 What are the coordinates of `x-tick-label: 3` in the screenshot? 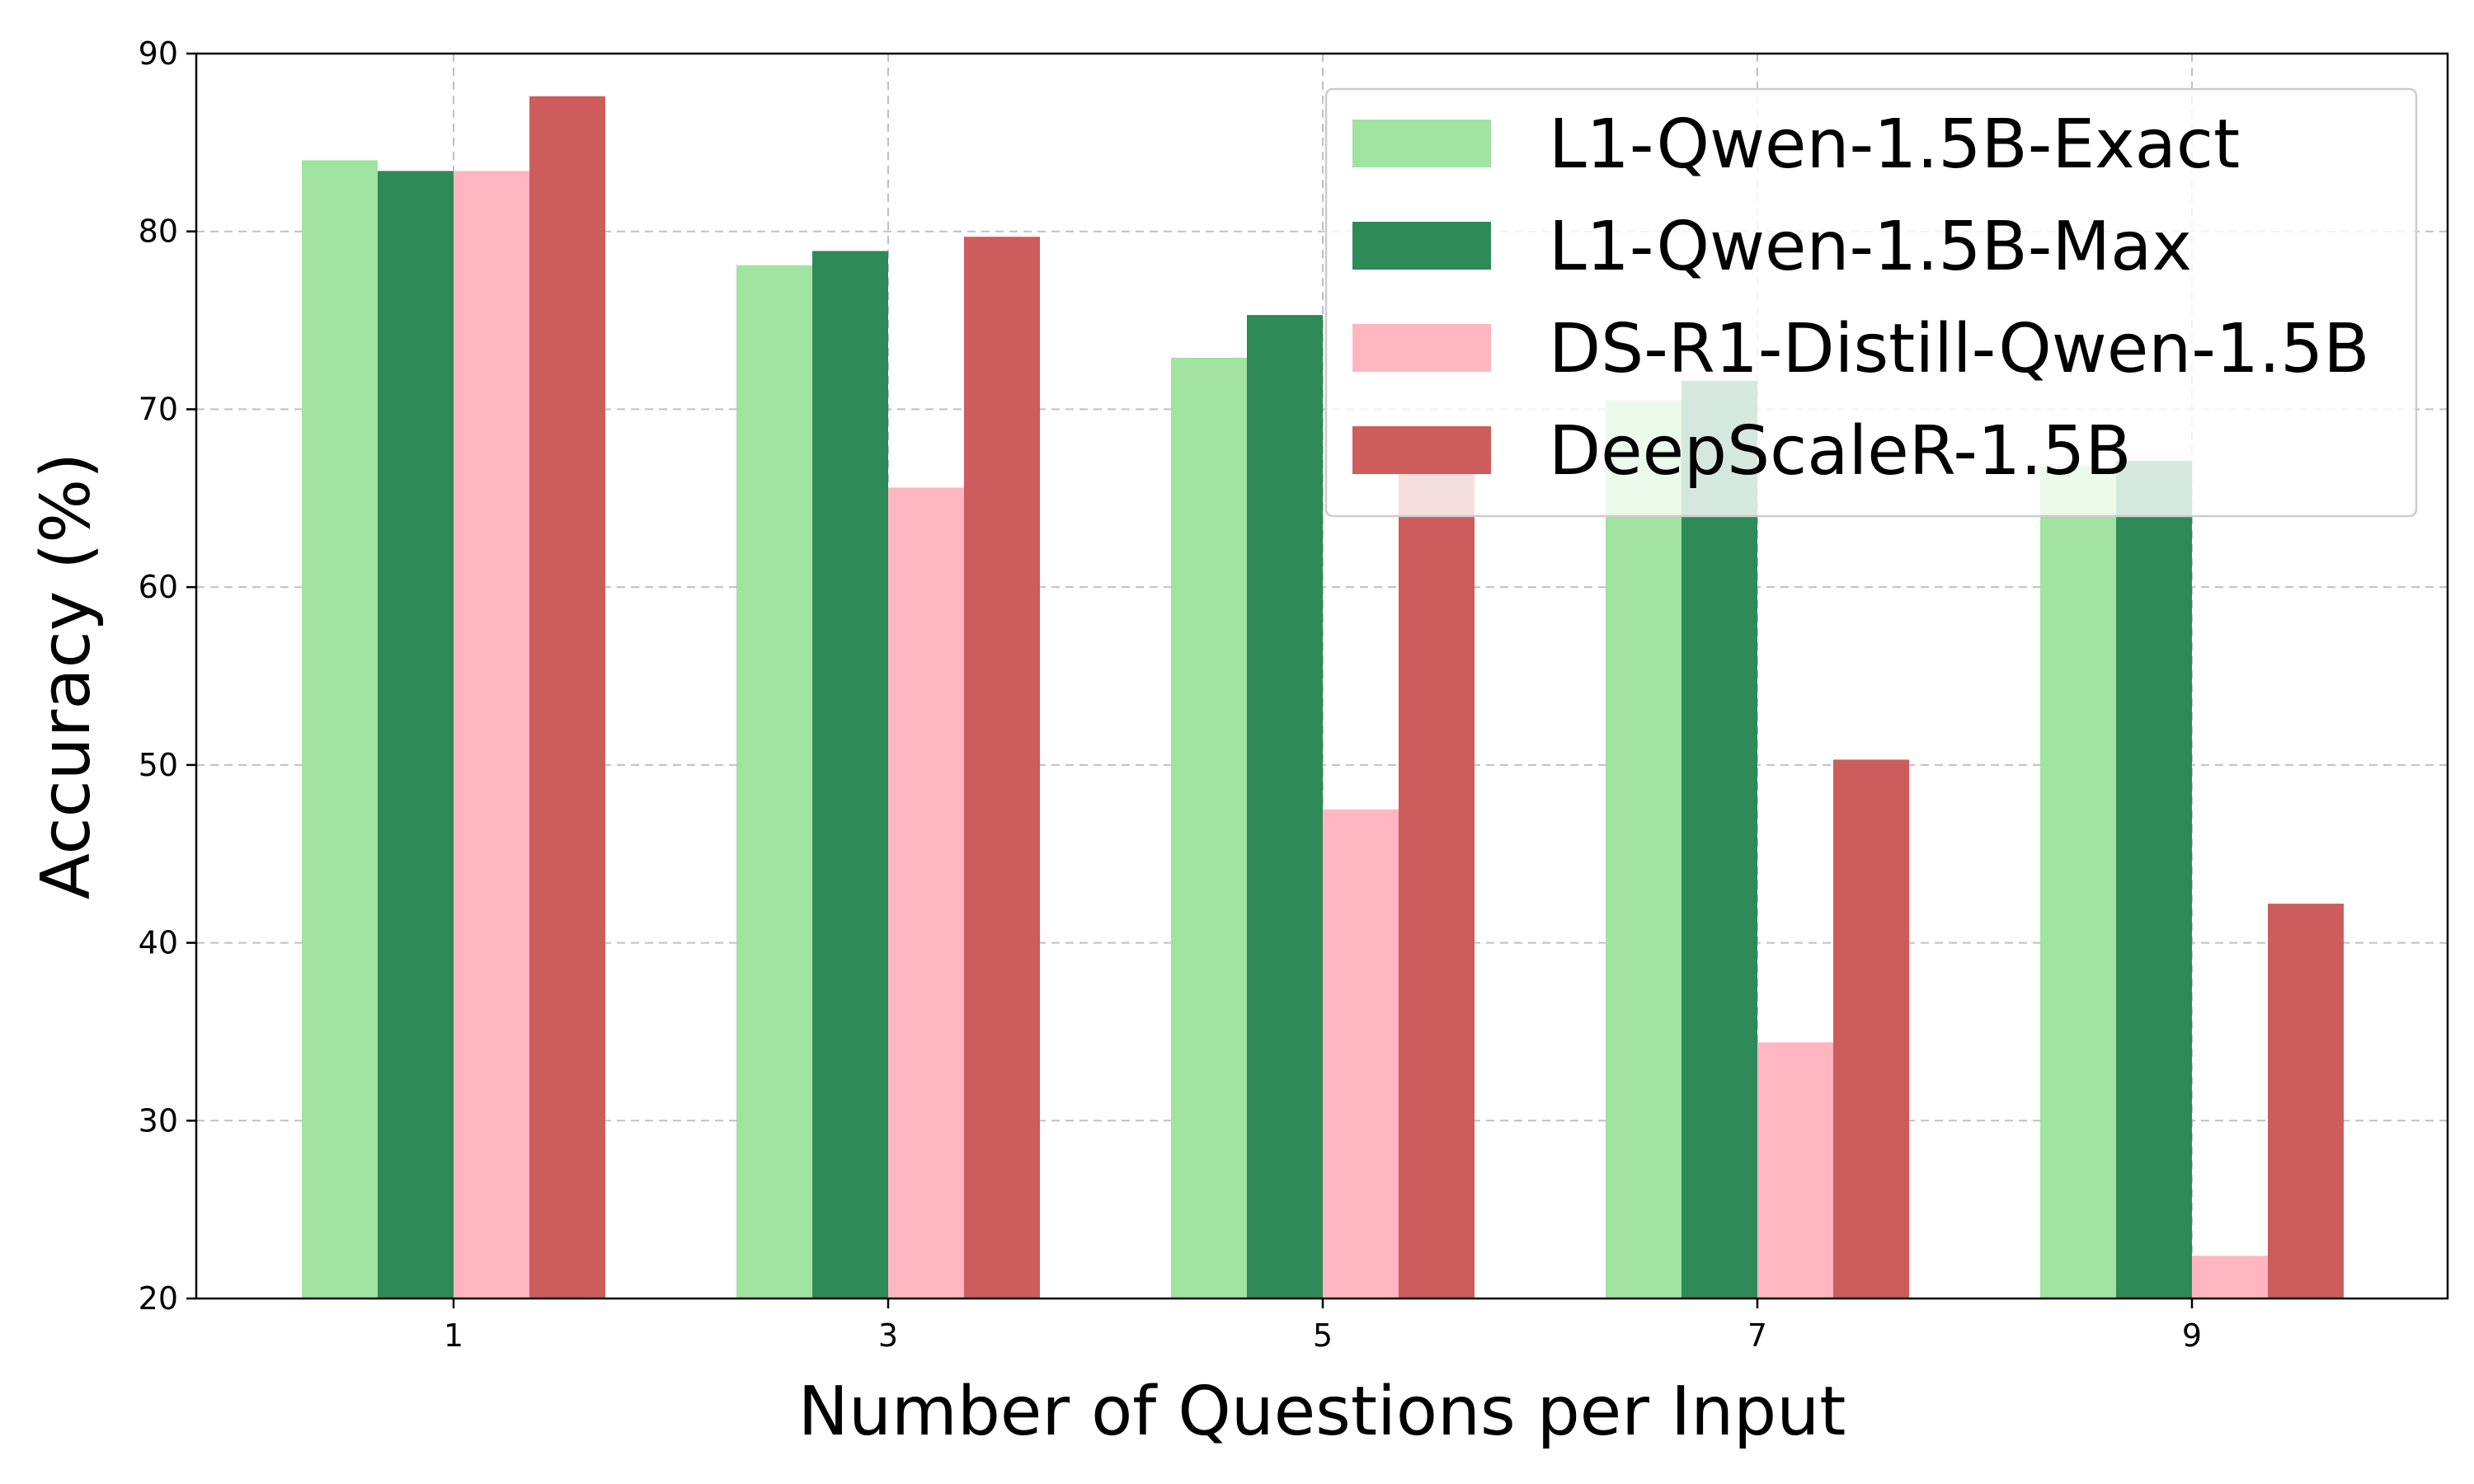 It's located at (888, 1335).